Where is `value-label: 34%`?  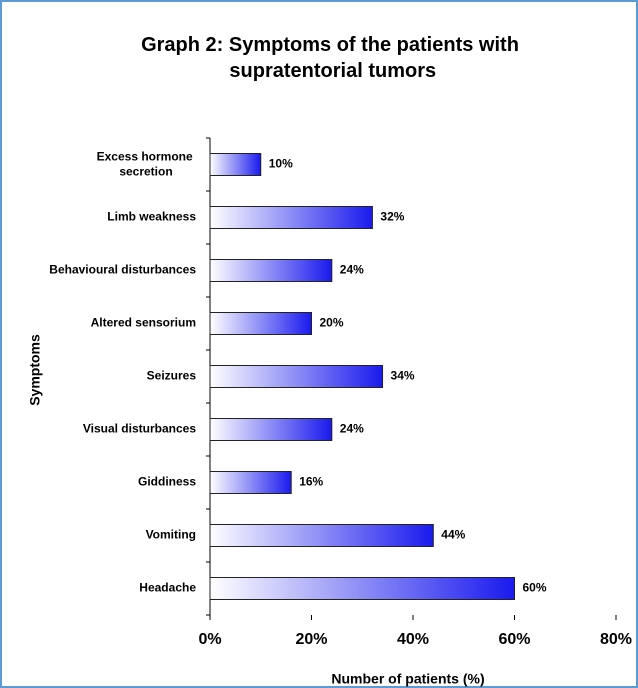
value-label: 34% is located at coordinates (403, 376).